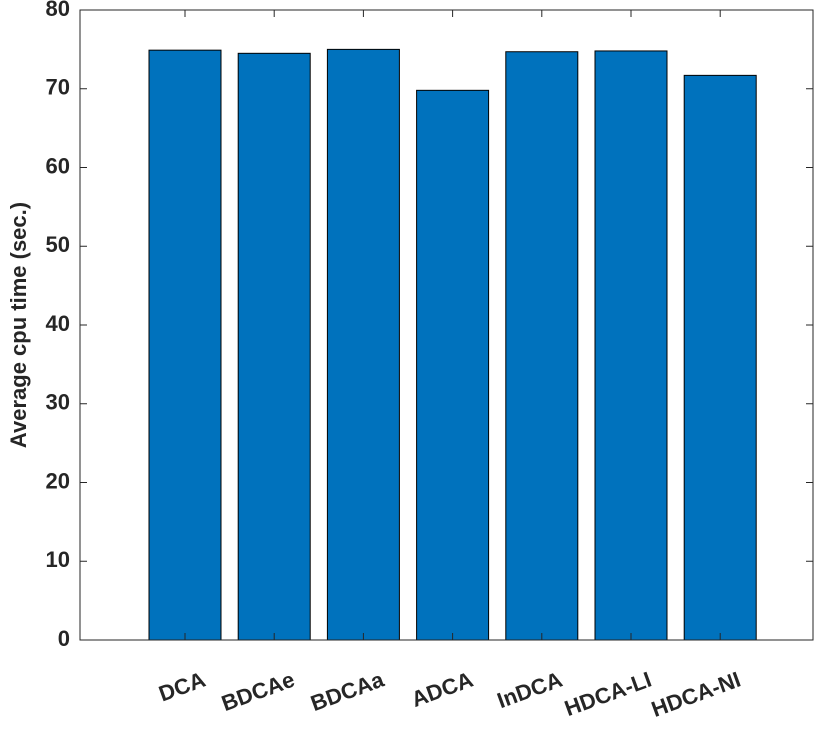 The height and width of the screenshot is (737, 830). Describe the element at coordinates (258, 691) in the screenshot. I see `x-tick-label: BDCAe` at that location.